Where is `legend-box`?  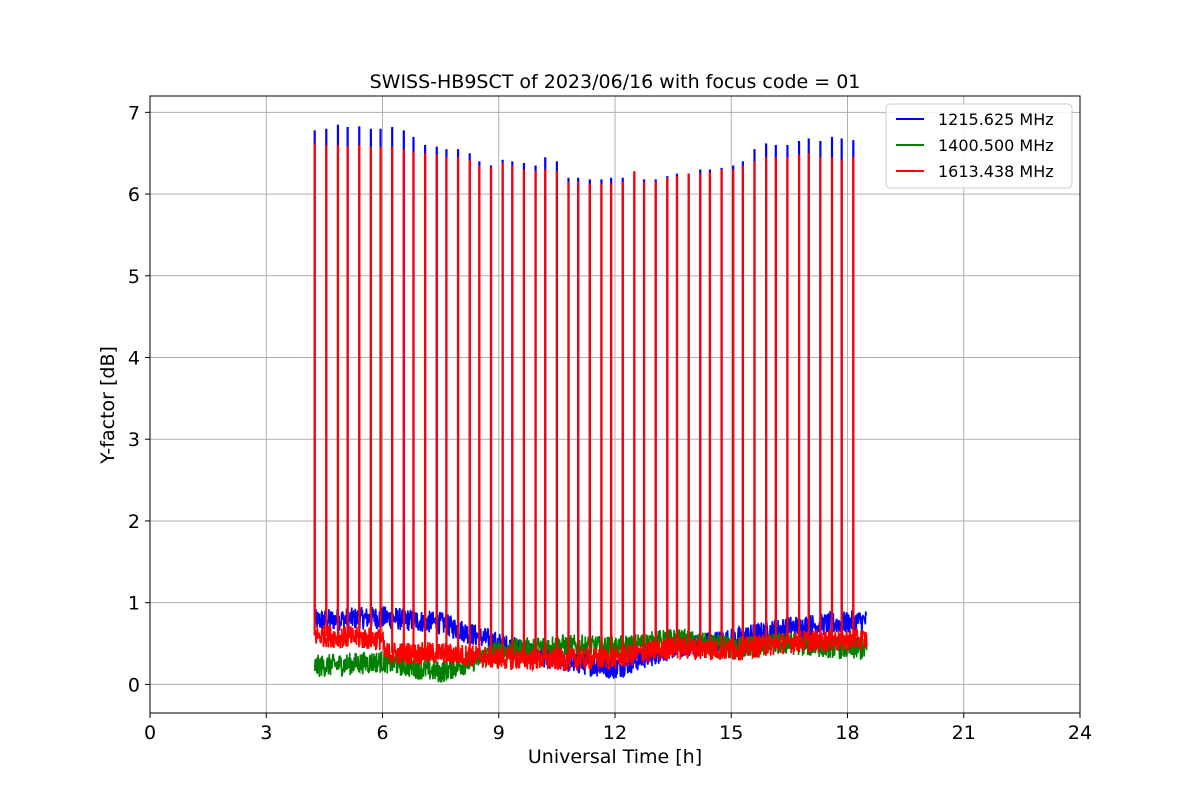
legend-box is located at coordinates (979, 146).